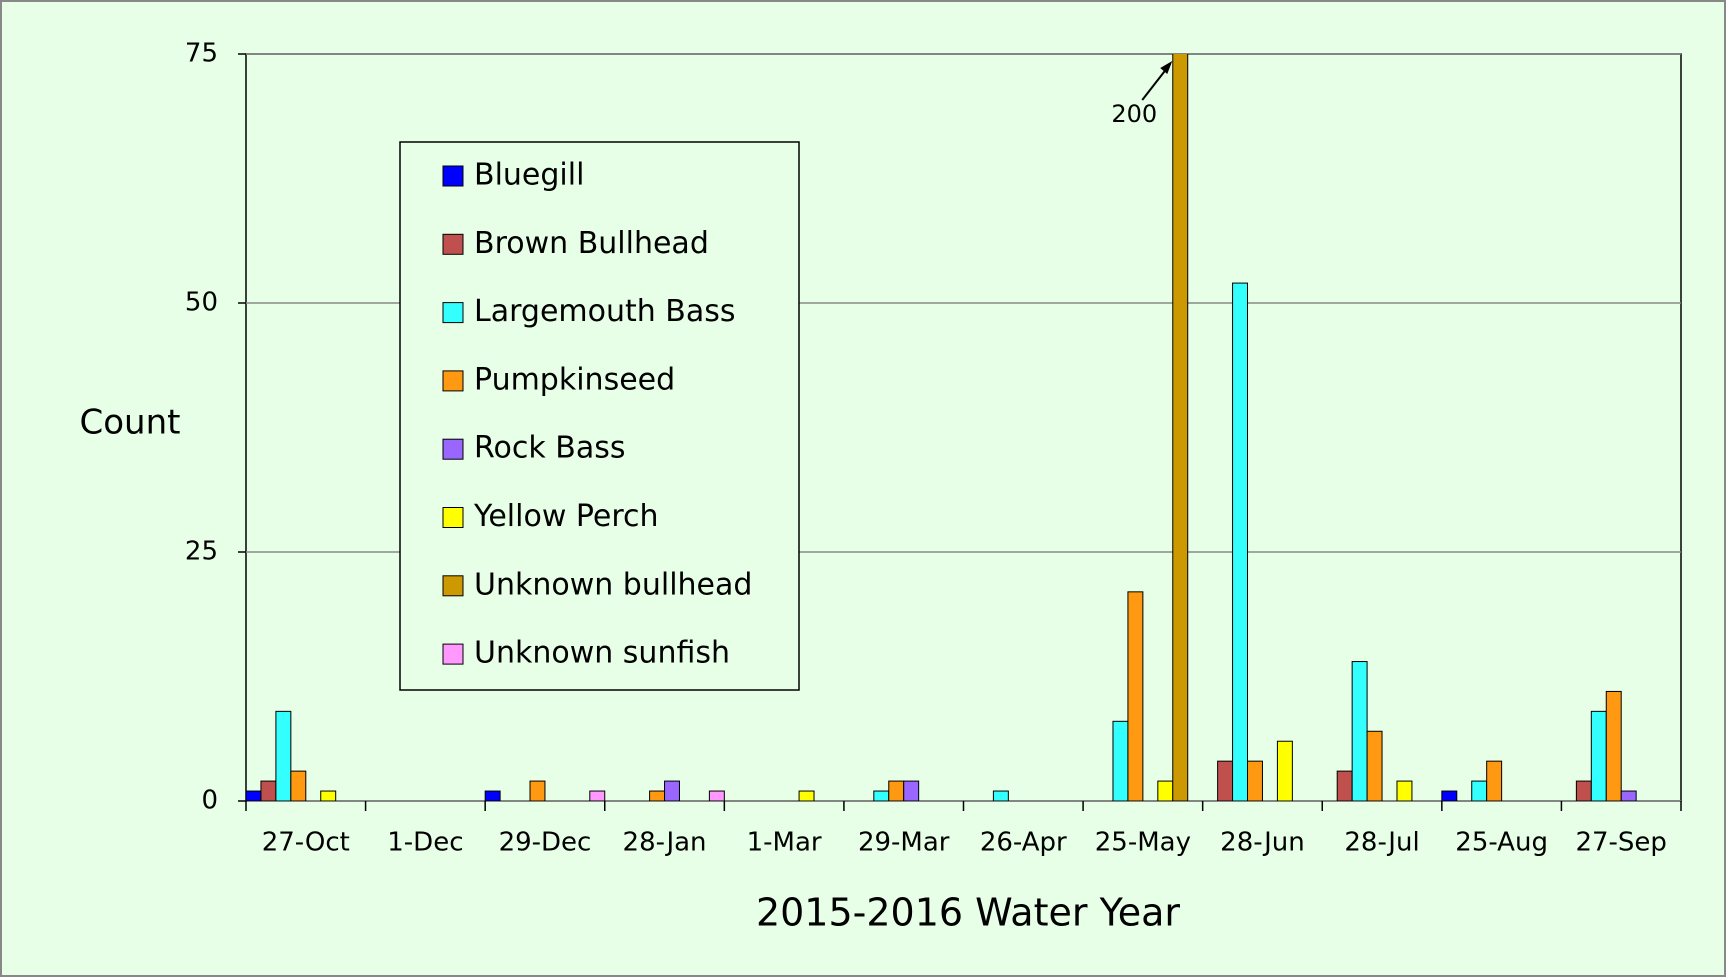 The image size is (1726, 977). What do you see at coordinates (904, 843) in the screenshot?
I see `x-tick-label: 29-Mar` at bounding box center [904, 843].